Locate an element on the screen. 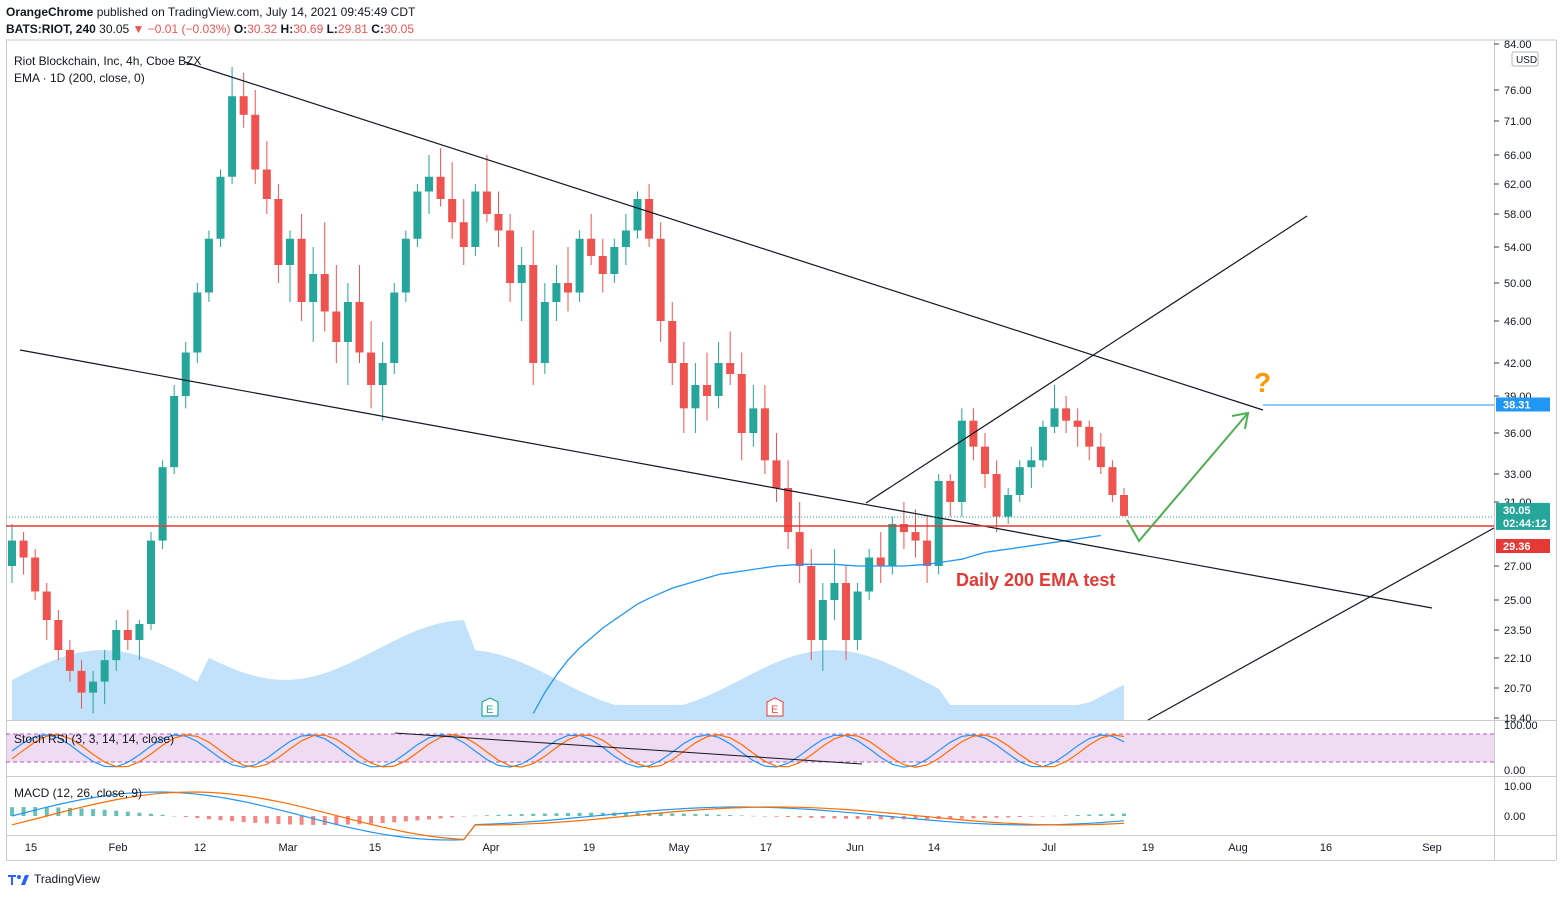 Image resolution: width=1563 pixels, height=899 pixels. price-tick-label: 22.10 is located at coordinates (1518, 659).